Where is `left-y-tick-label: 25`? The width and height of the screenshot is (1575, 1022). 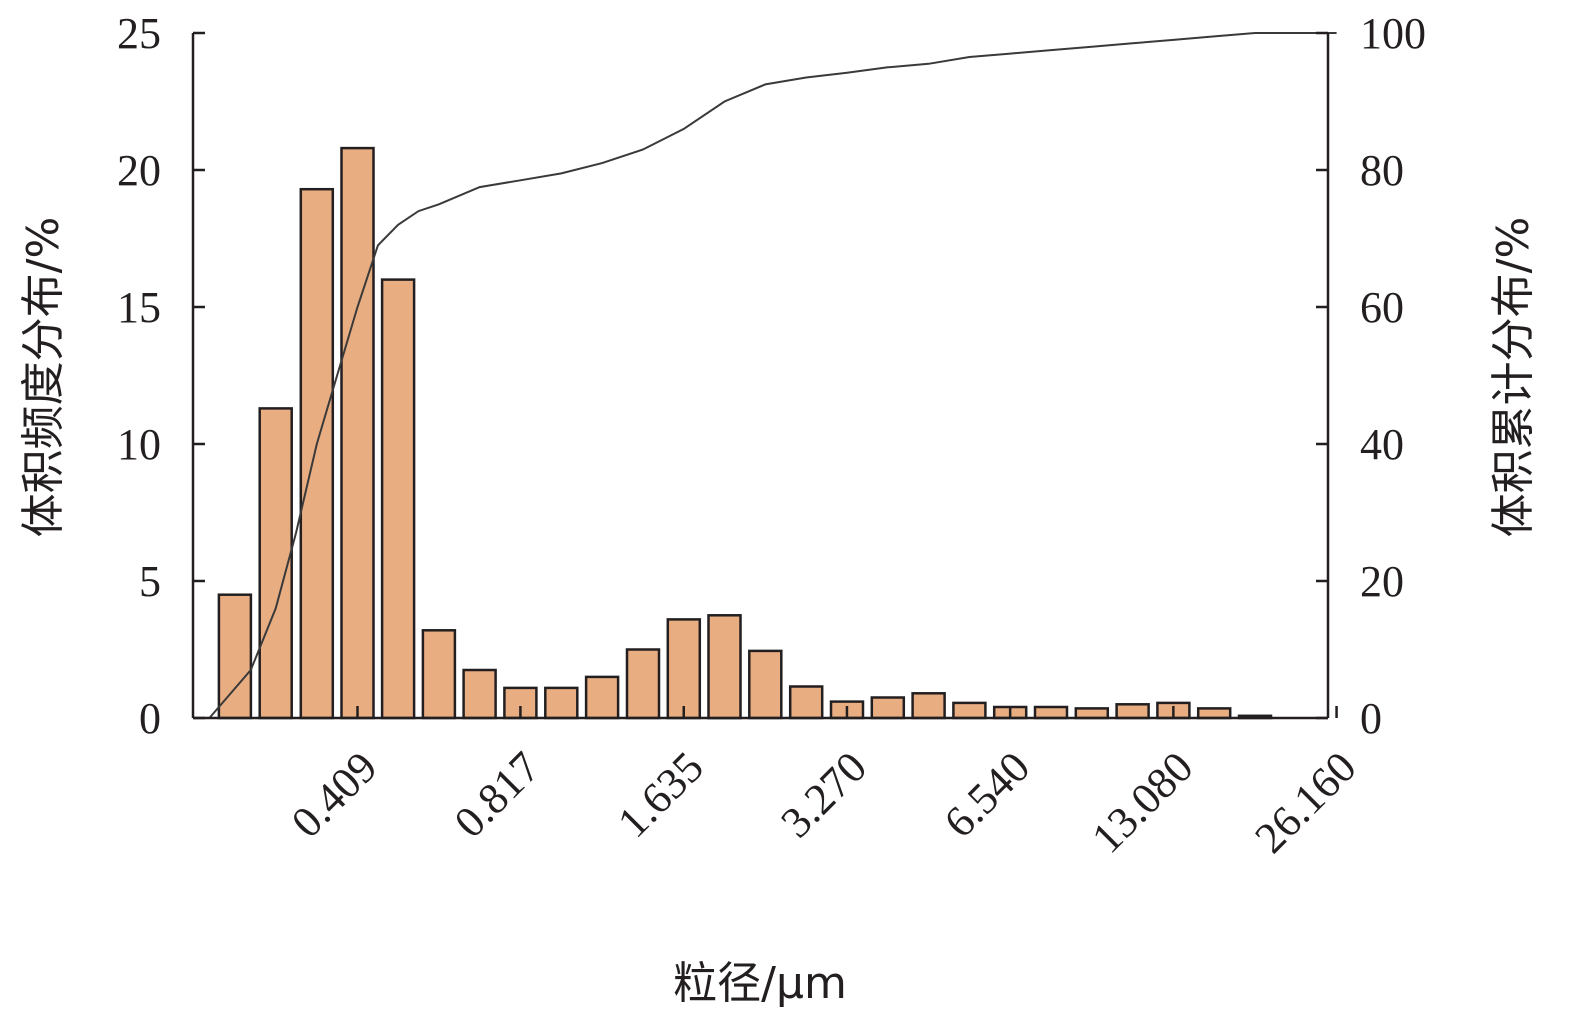 left-y-tick-label: 25 is located at coordinates (139, 33).